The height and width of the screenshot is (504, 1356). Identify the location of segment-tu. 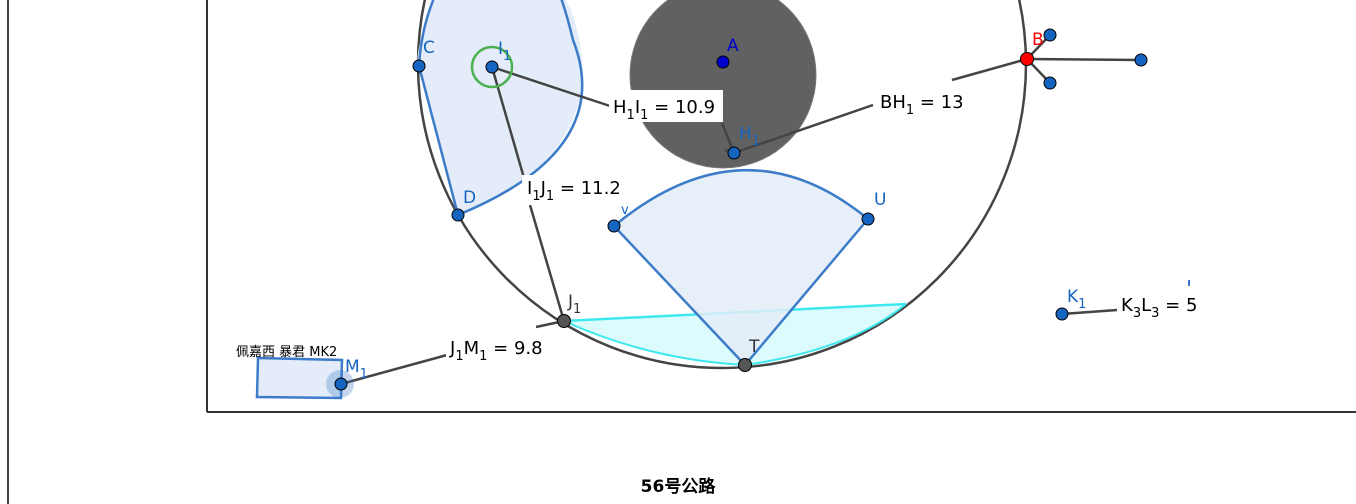
(806, 292).